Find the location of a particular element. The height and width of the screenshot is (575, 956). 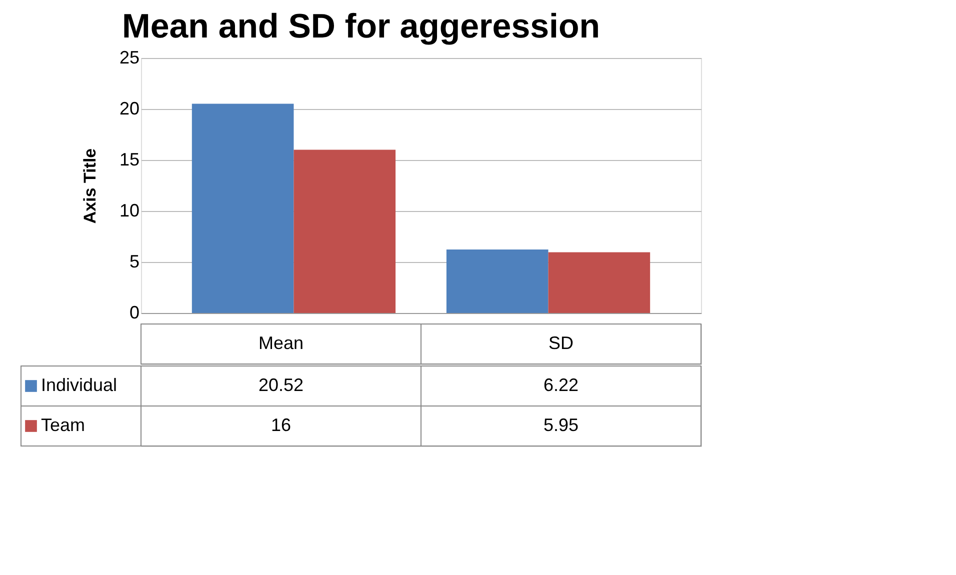

legend-label: Individual is located at coordinates (79, 385).